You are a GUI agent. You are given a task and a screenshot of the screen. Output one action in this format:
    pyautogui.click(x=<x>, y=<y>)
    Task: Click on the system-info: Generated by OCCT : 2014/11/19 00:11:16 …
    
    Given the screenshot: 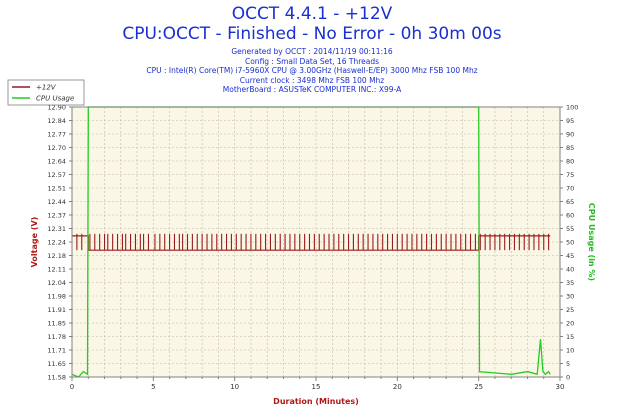 What is the action you would take?
    pyautogui.click(x=312, y=71)
    